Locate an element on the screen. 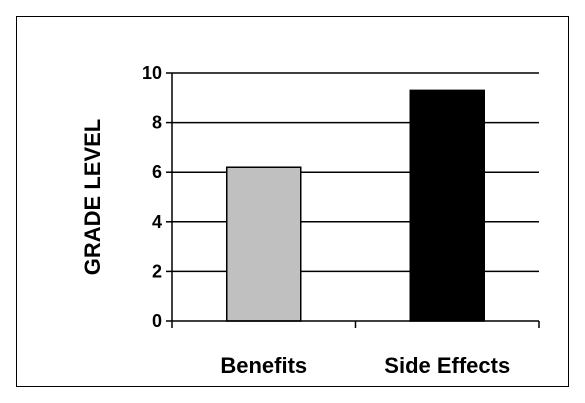 This screenshot has width=585, height=403. y-axis-title: GRADE LEVEL is located at coordinates (92, 197).